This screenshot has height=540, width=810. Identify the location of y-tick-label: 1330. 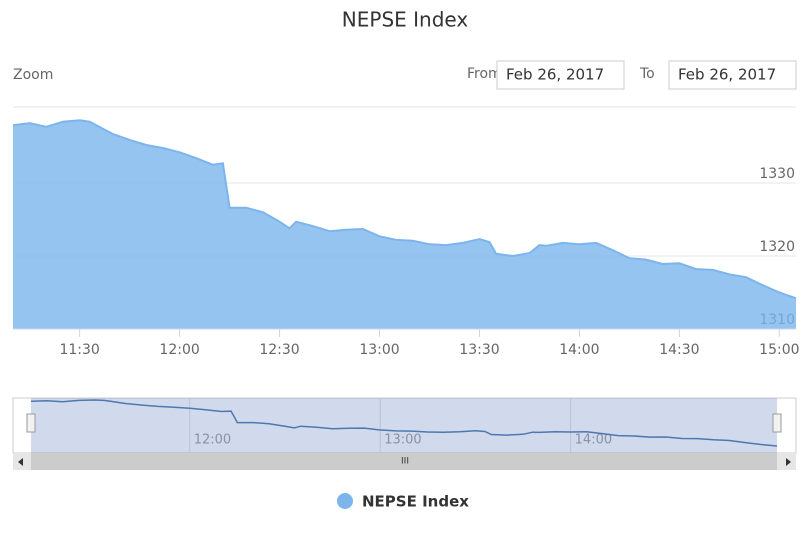
(777, 174).